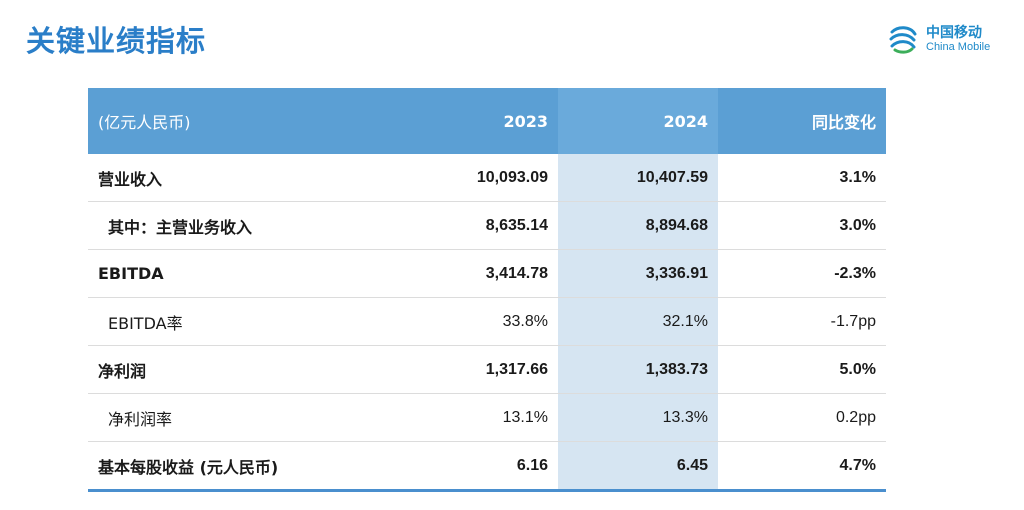  Describe the element at coordinates (238, 466) in the screenshot. I see `row-label: 基本每股收益 (元人民币)` at that location.